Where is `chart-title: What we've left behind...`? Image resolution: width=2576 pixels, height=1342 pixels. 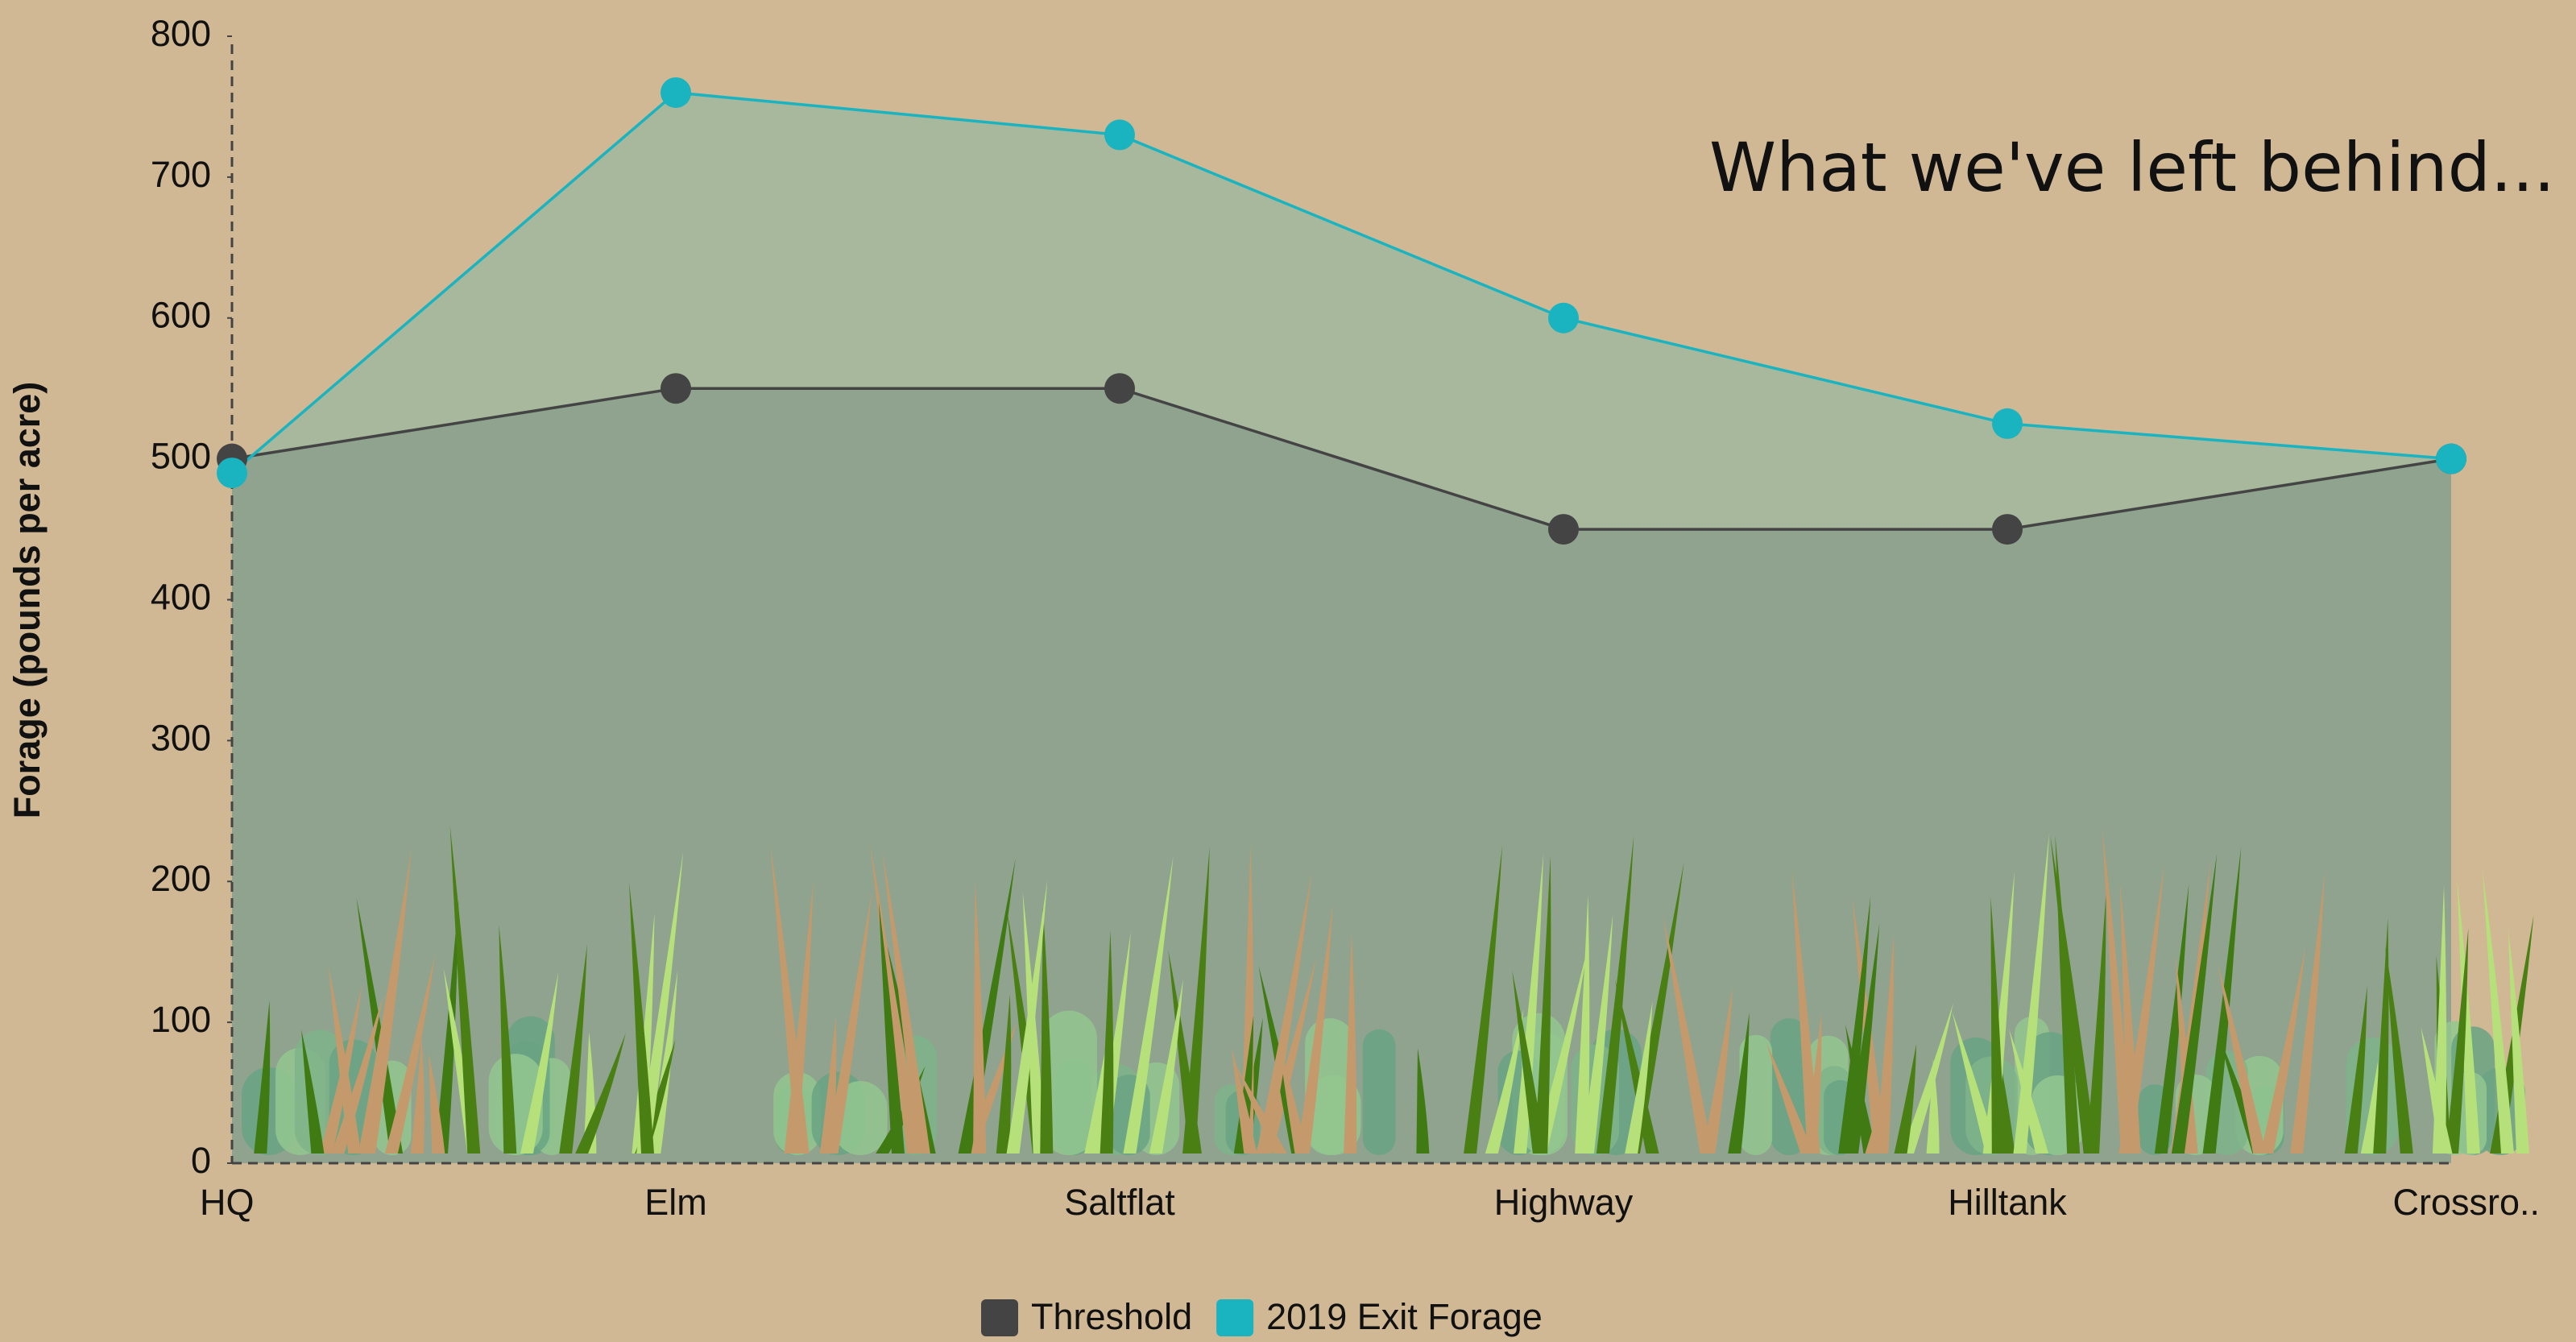
chart-title: What we've left behind... is located at coordinates (2132, 167).